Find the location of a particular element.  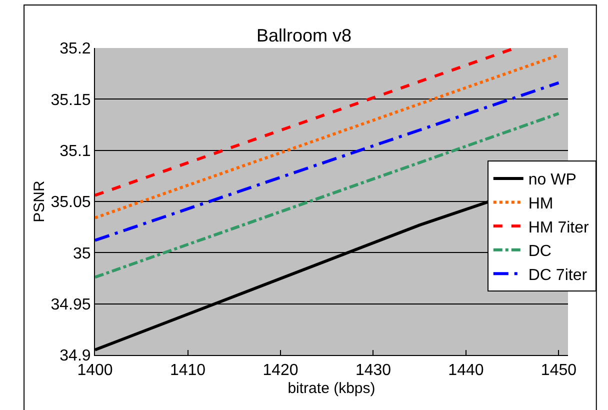

legend-label: HM is located at coordinates (541, 204).